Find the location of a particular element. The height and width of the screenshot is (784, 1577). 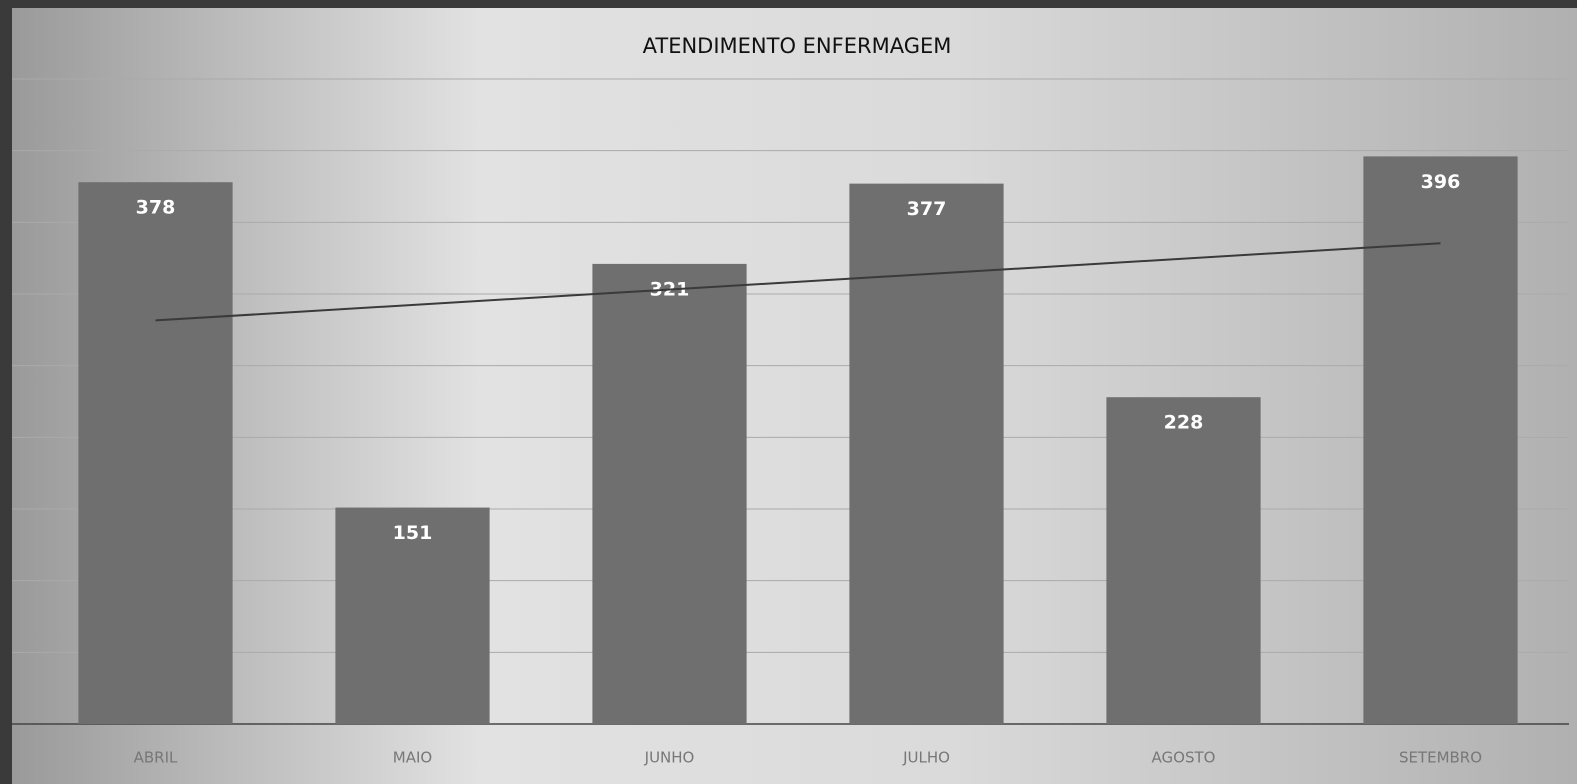

data-label: 378 is located at coordinates (156, 208).